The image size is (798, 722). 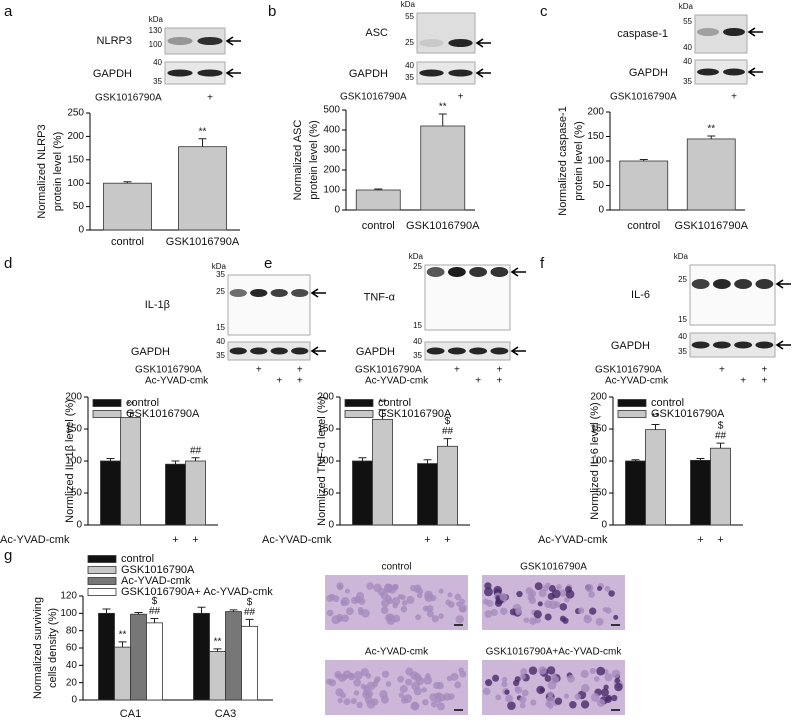 I want to click on y-axis-label: Normalized NLRP3, so click(x=42, y=171).